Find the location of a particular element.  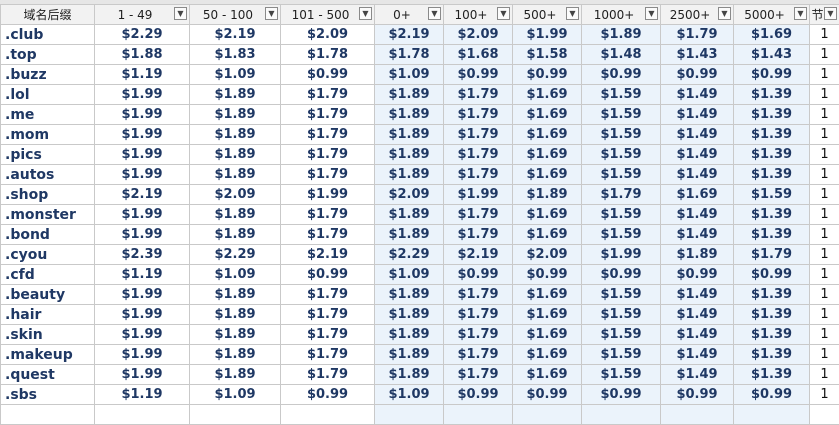

tld-cell: .beauty is located at coordinates (48, 295).